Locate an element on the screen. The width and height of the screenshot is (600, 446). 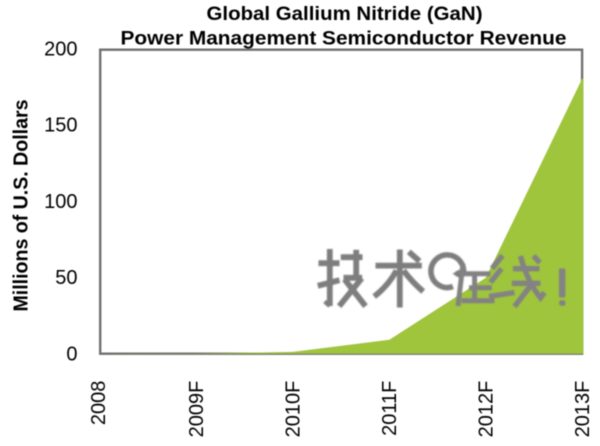
svg-text: 0 is located at coordinates (71, 354).